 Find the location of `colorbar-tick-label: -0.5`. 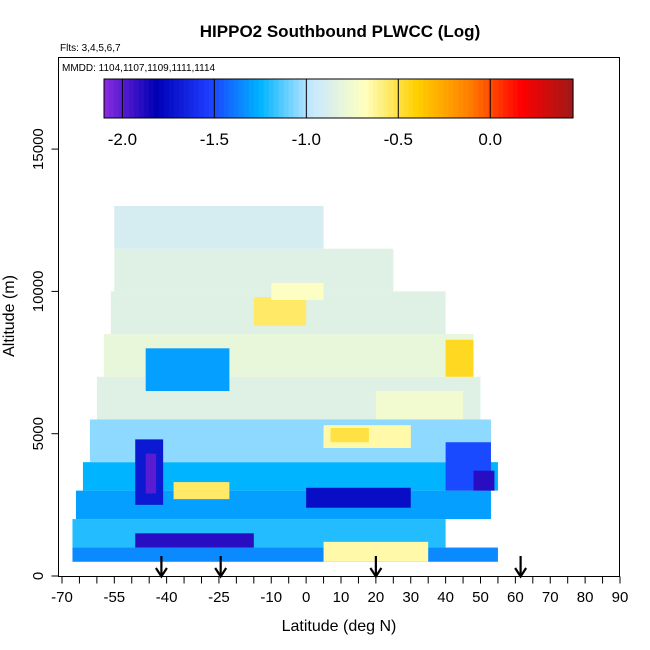

colorbar-tick-label: -0.5 is located at coordinates (398, 139).